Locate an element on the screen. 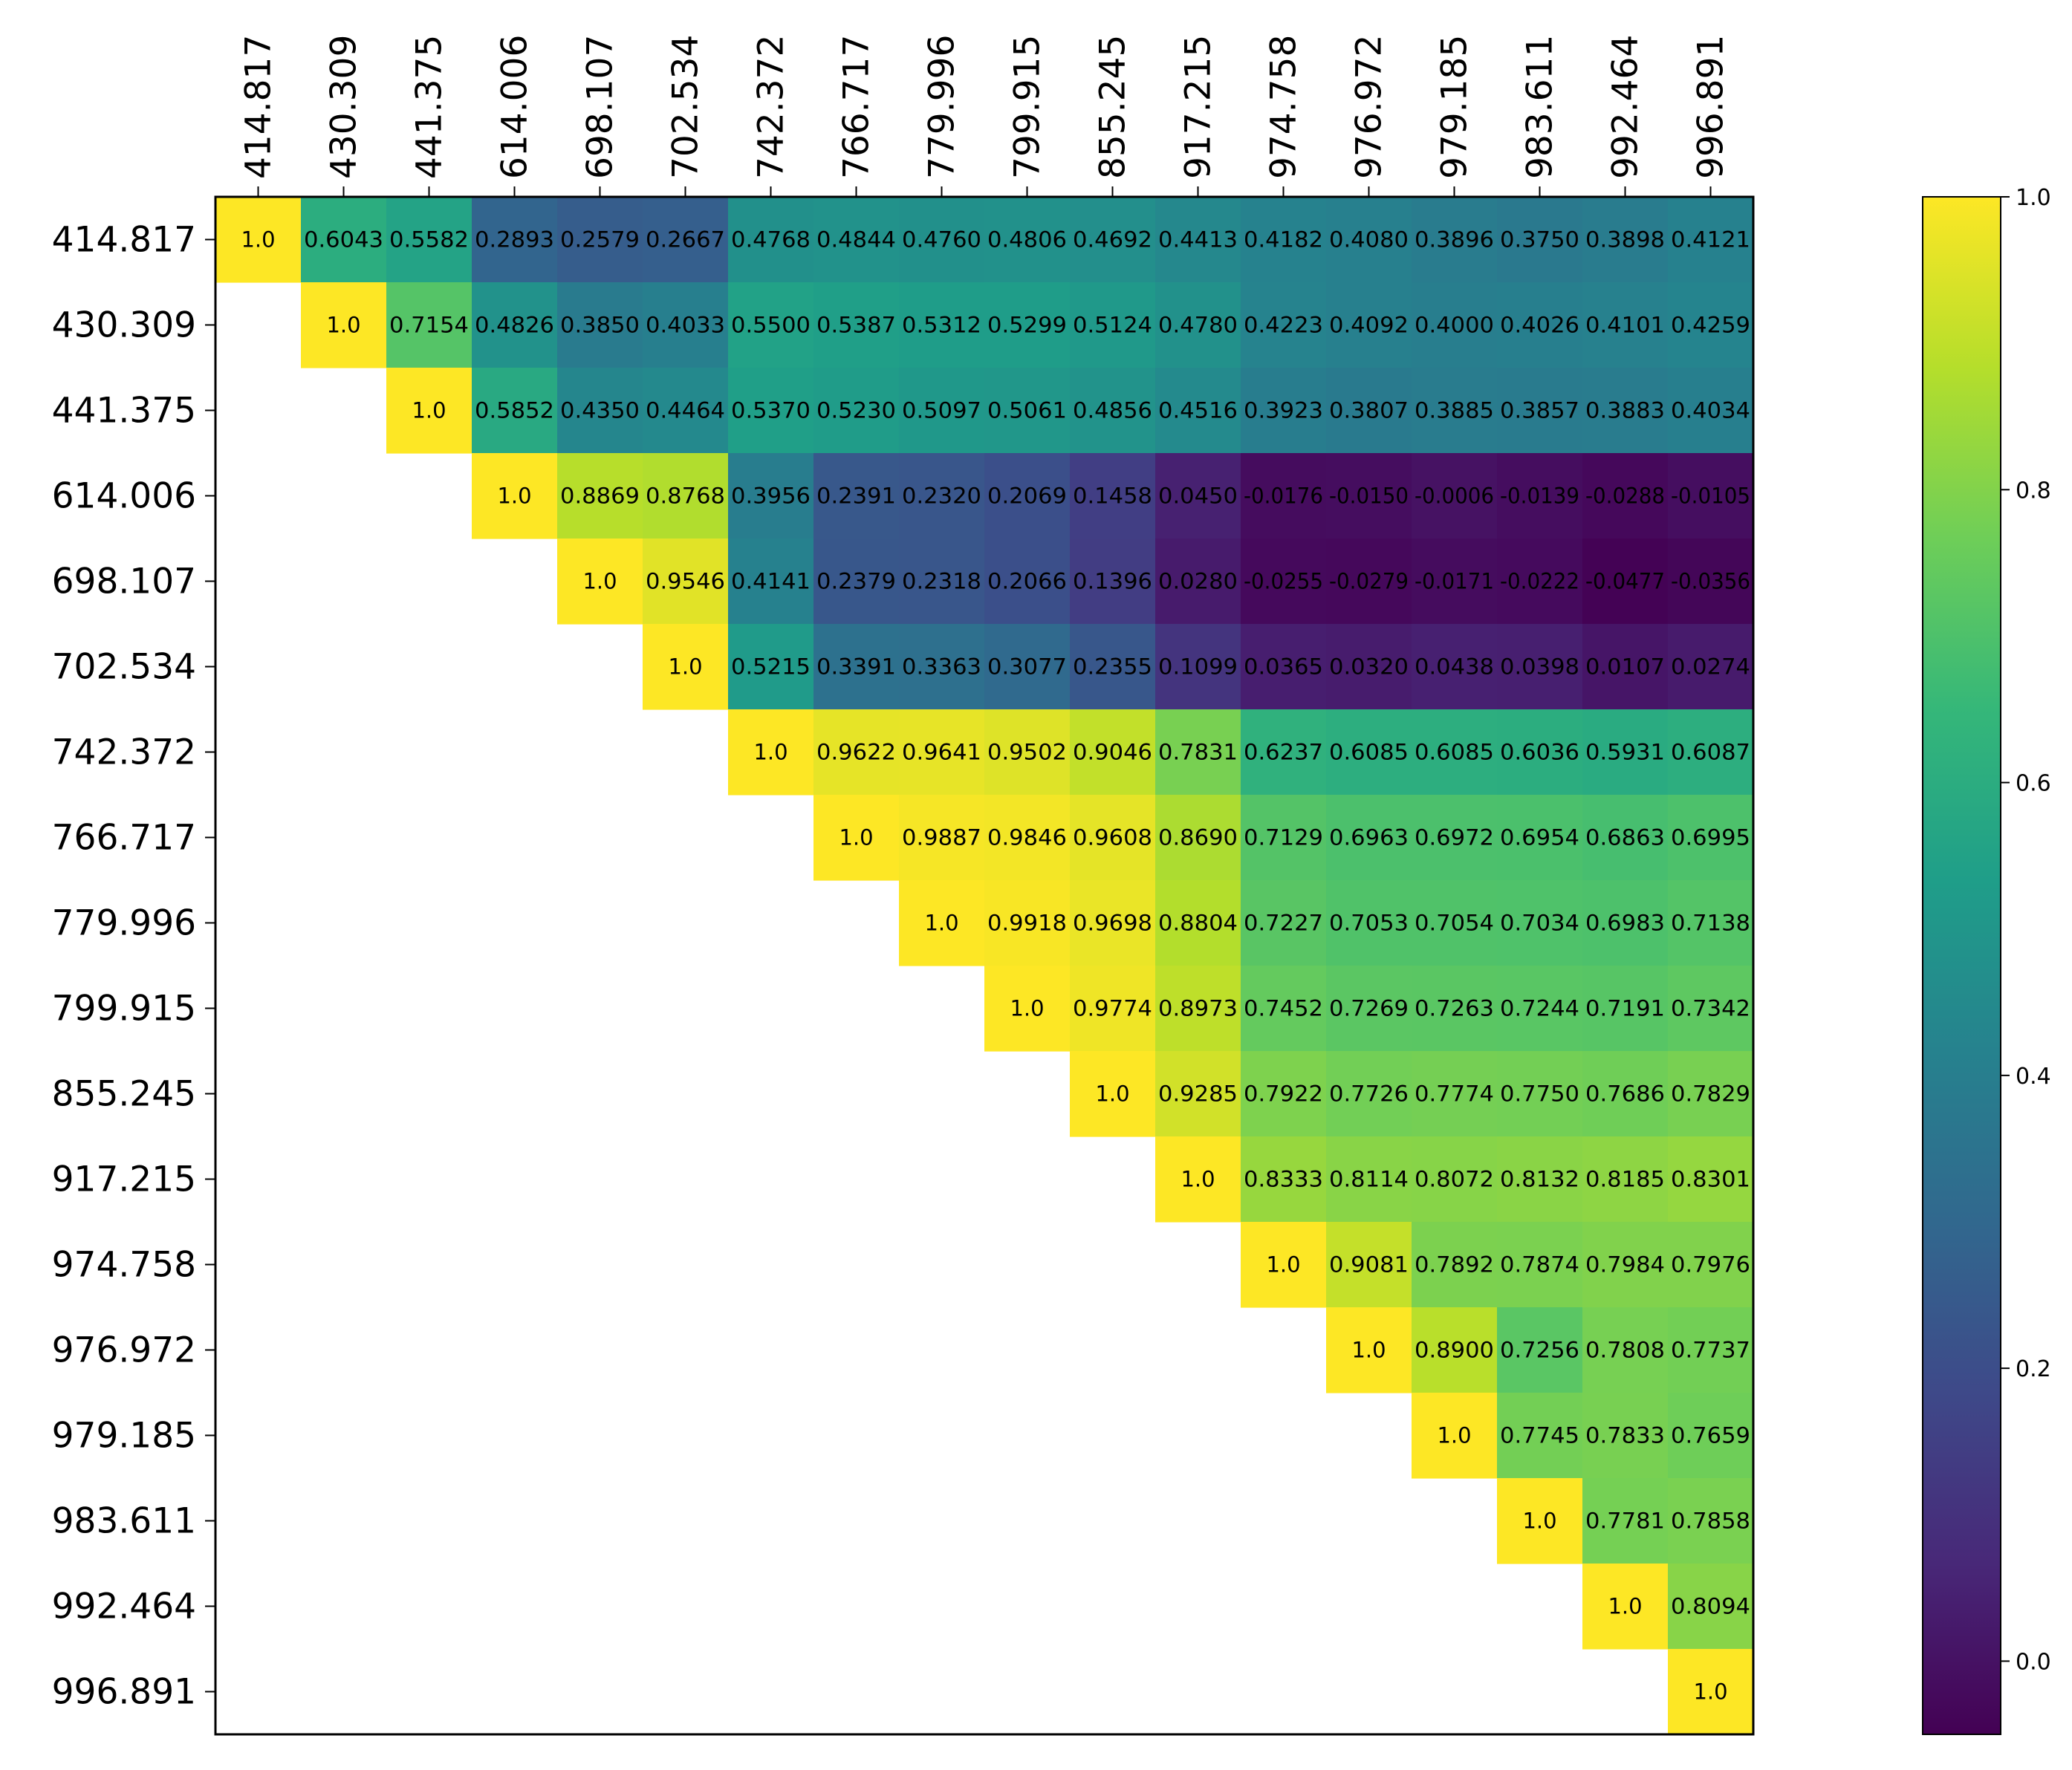 The image size is (2072, 1770). heatmap-cell-r1-c5 is located at coordinates (686, 325).